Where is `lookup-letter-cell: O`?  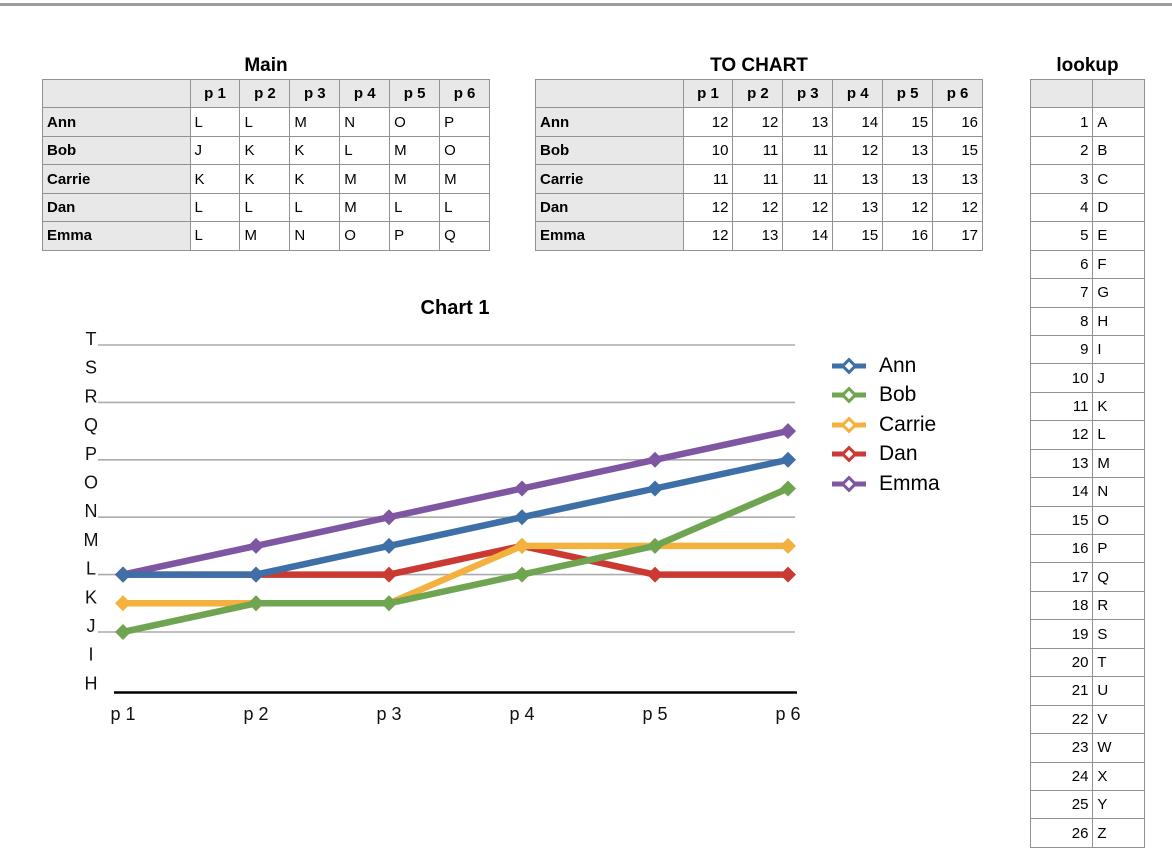
lookup-letter-cell: O is located at coordinates (1118, 520).